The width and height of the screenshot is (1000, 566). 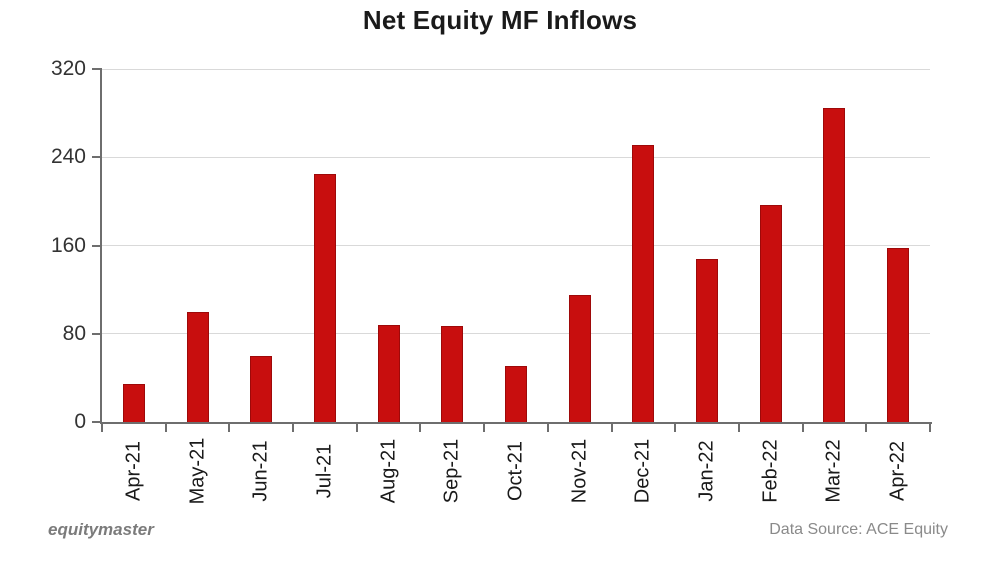 What do you see at coordinates (197, 471) in the screenshot?
I see `x-axis-label-May-21: May-21` at bounding box center [197, 471].